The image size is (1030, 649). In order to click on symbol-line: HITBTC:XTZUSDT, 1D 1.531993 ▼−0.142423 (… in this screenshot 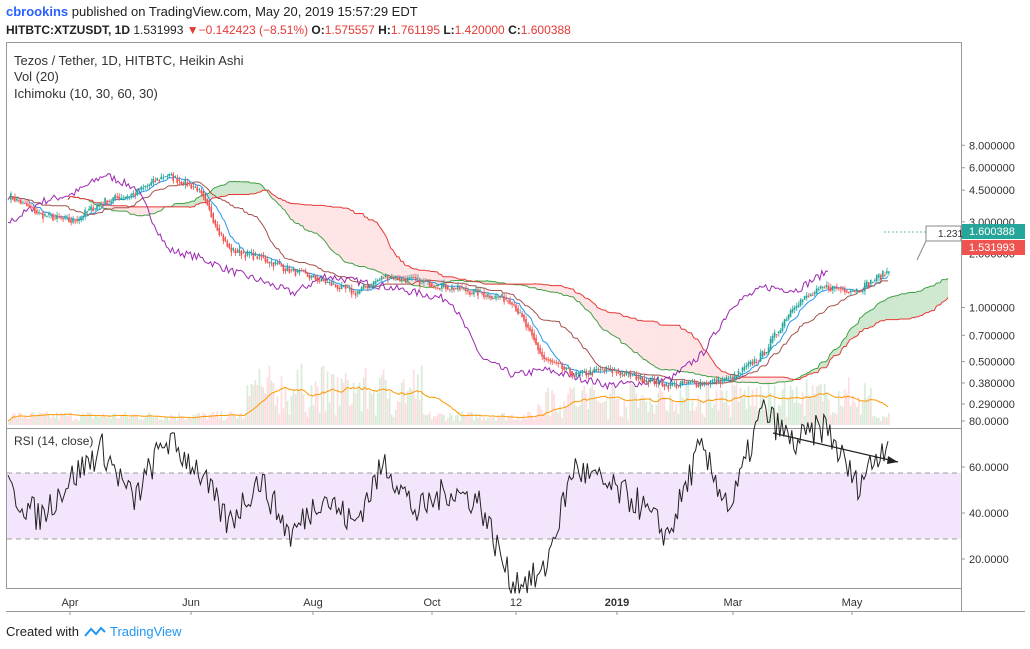, I will do `click(288, 30)`.